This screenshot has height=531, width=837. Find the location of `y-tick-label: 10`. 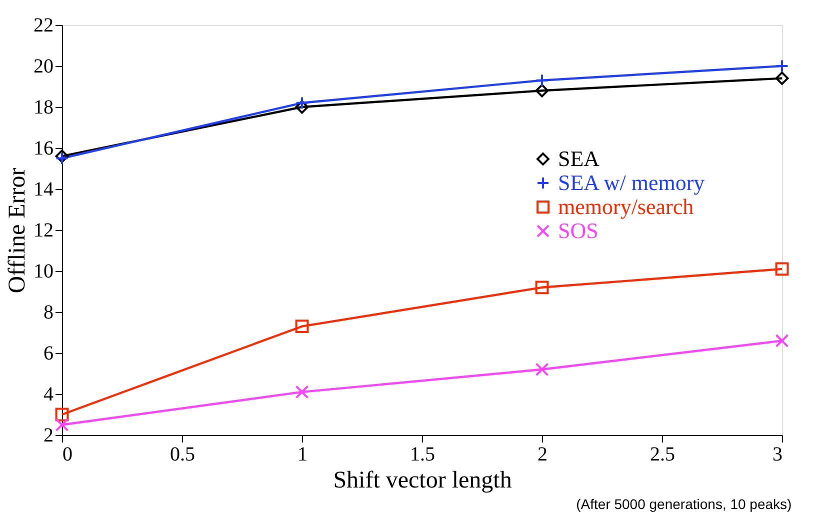

y-tick-label: 10 is located at coordinates (44, 271).